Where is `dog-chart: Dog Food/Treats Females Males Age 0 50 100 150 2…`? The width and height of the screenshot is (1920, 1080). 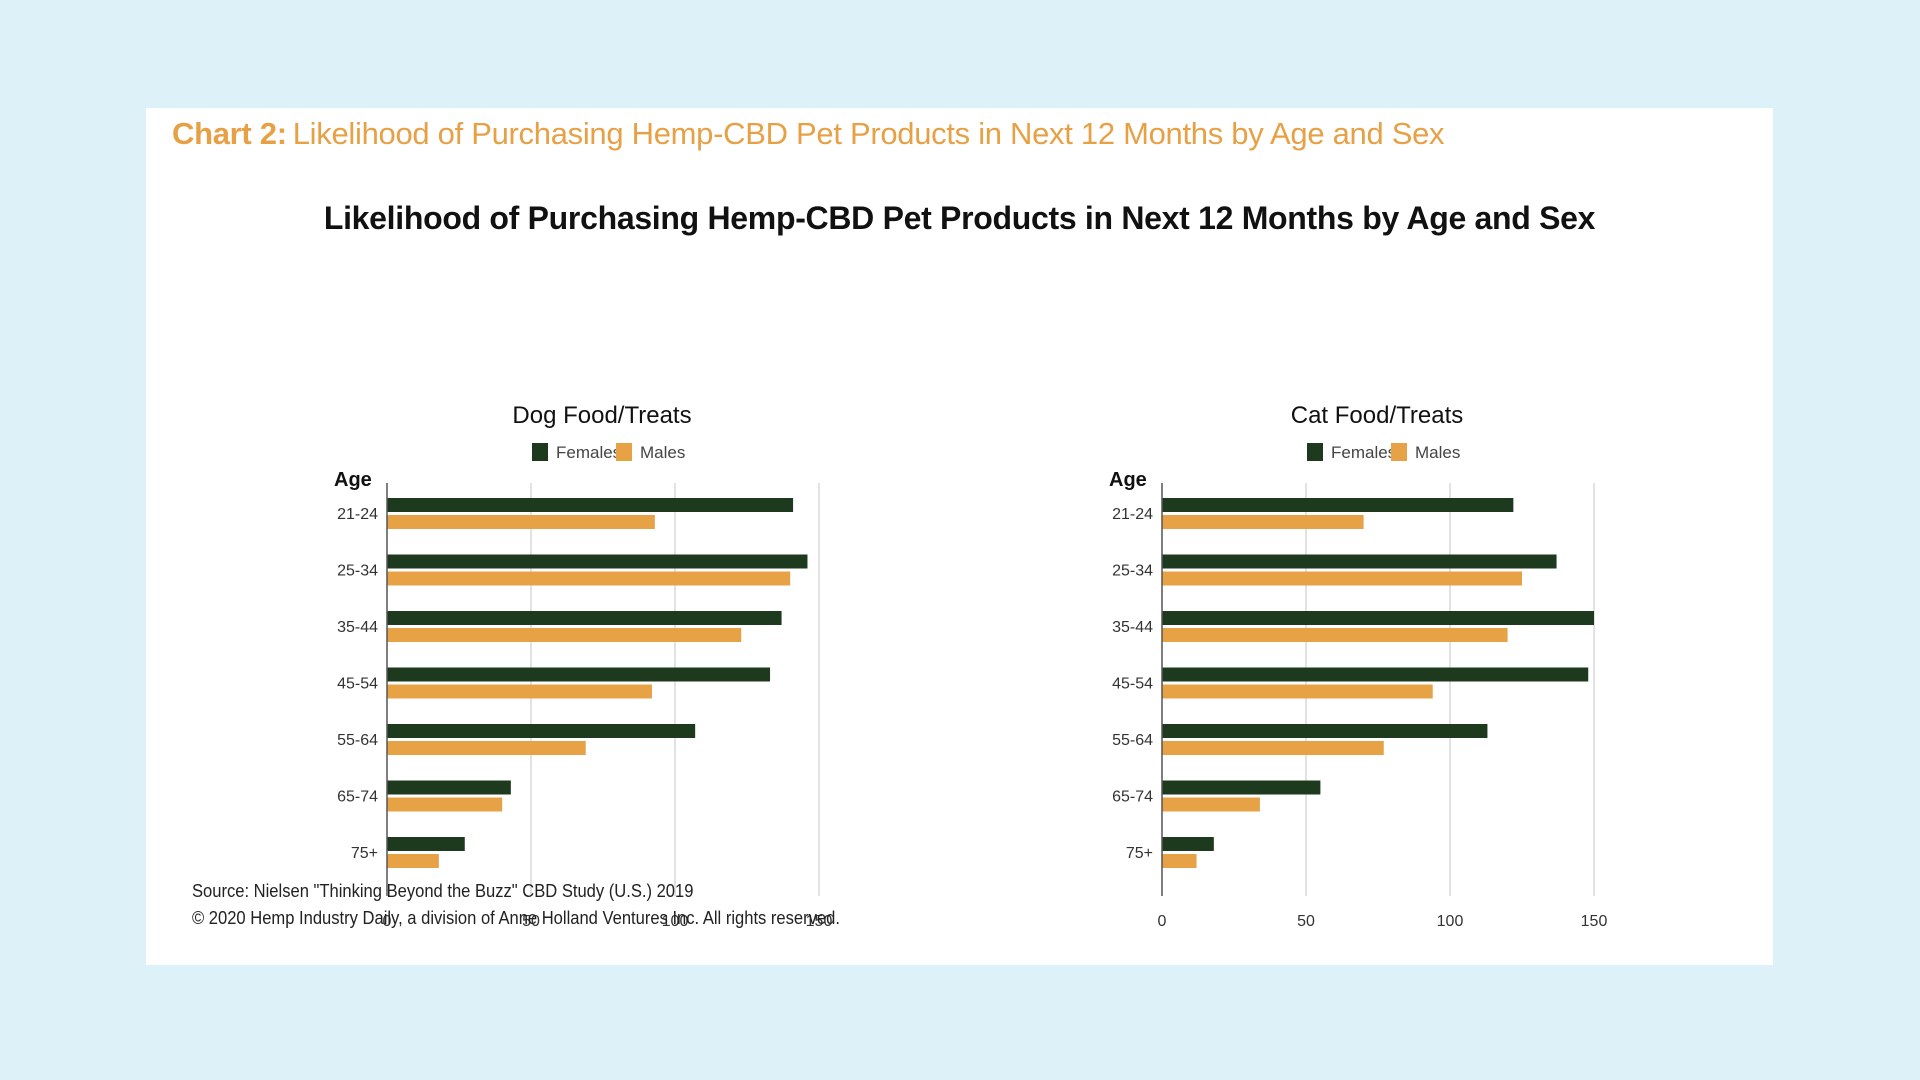
dog-chart: Dog Food/Treats Females Males Age 0 50 100 150 2… is located at coordinates (583, 666).